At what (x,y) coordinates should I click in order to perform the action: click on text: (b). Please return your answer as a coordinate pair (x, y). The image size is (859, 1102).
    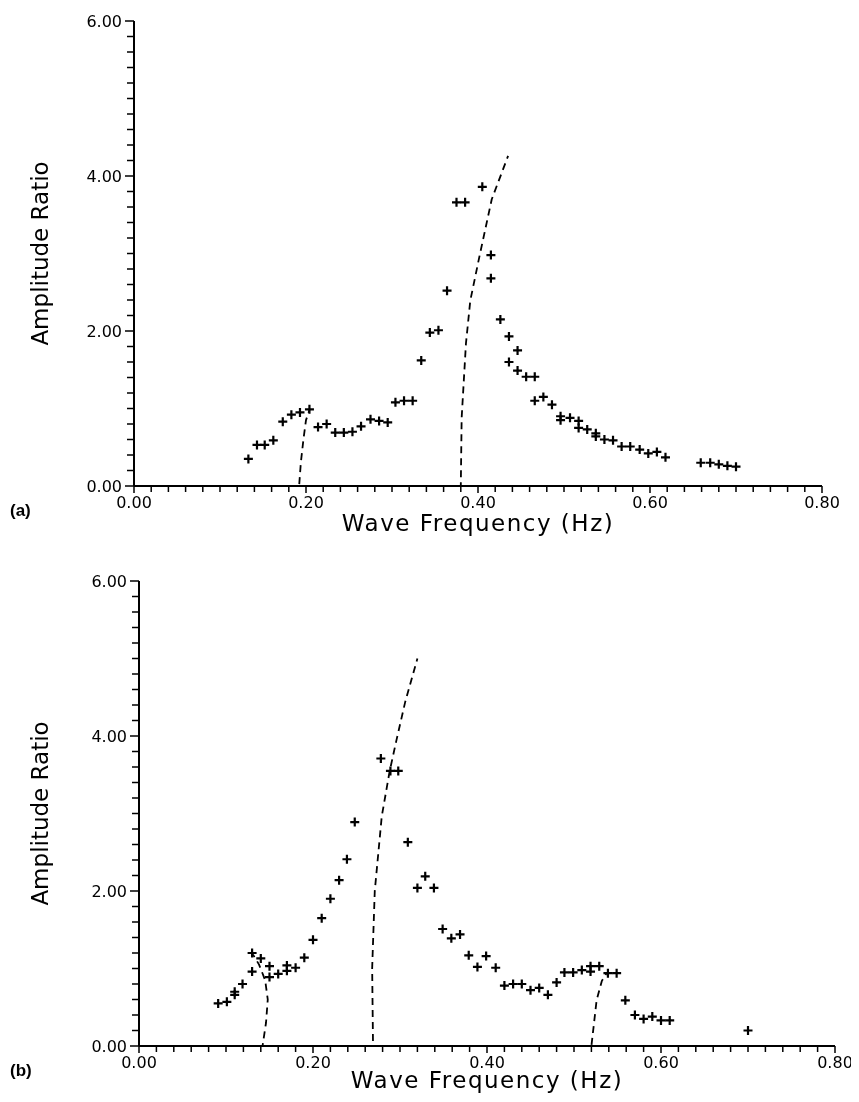
    Looking at the image, I should click on (21, 1070).